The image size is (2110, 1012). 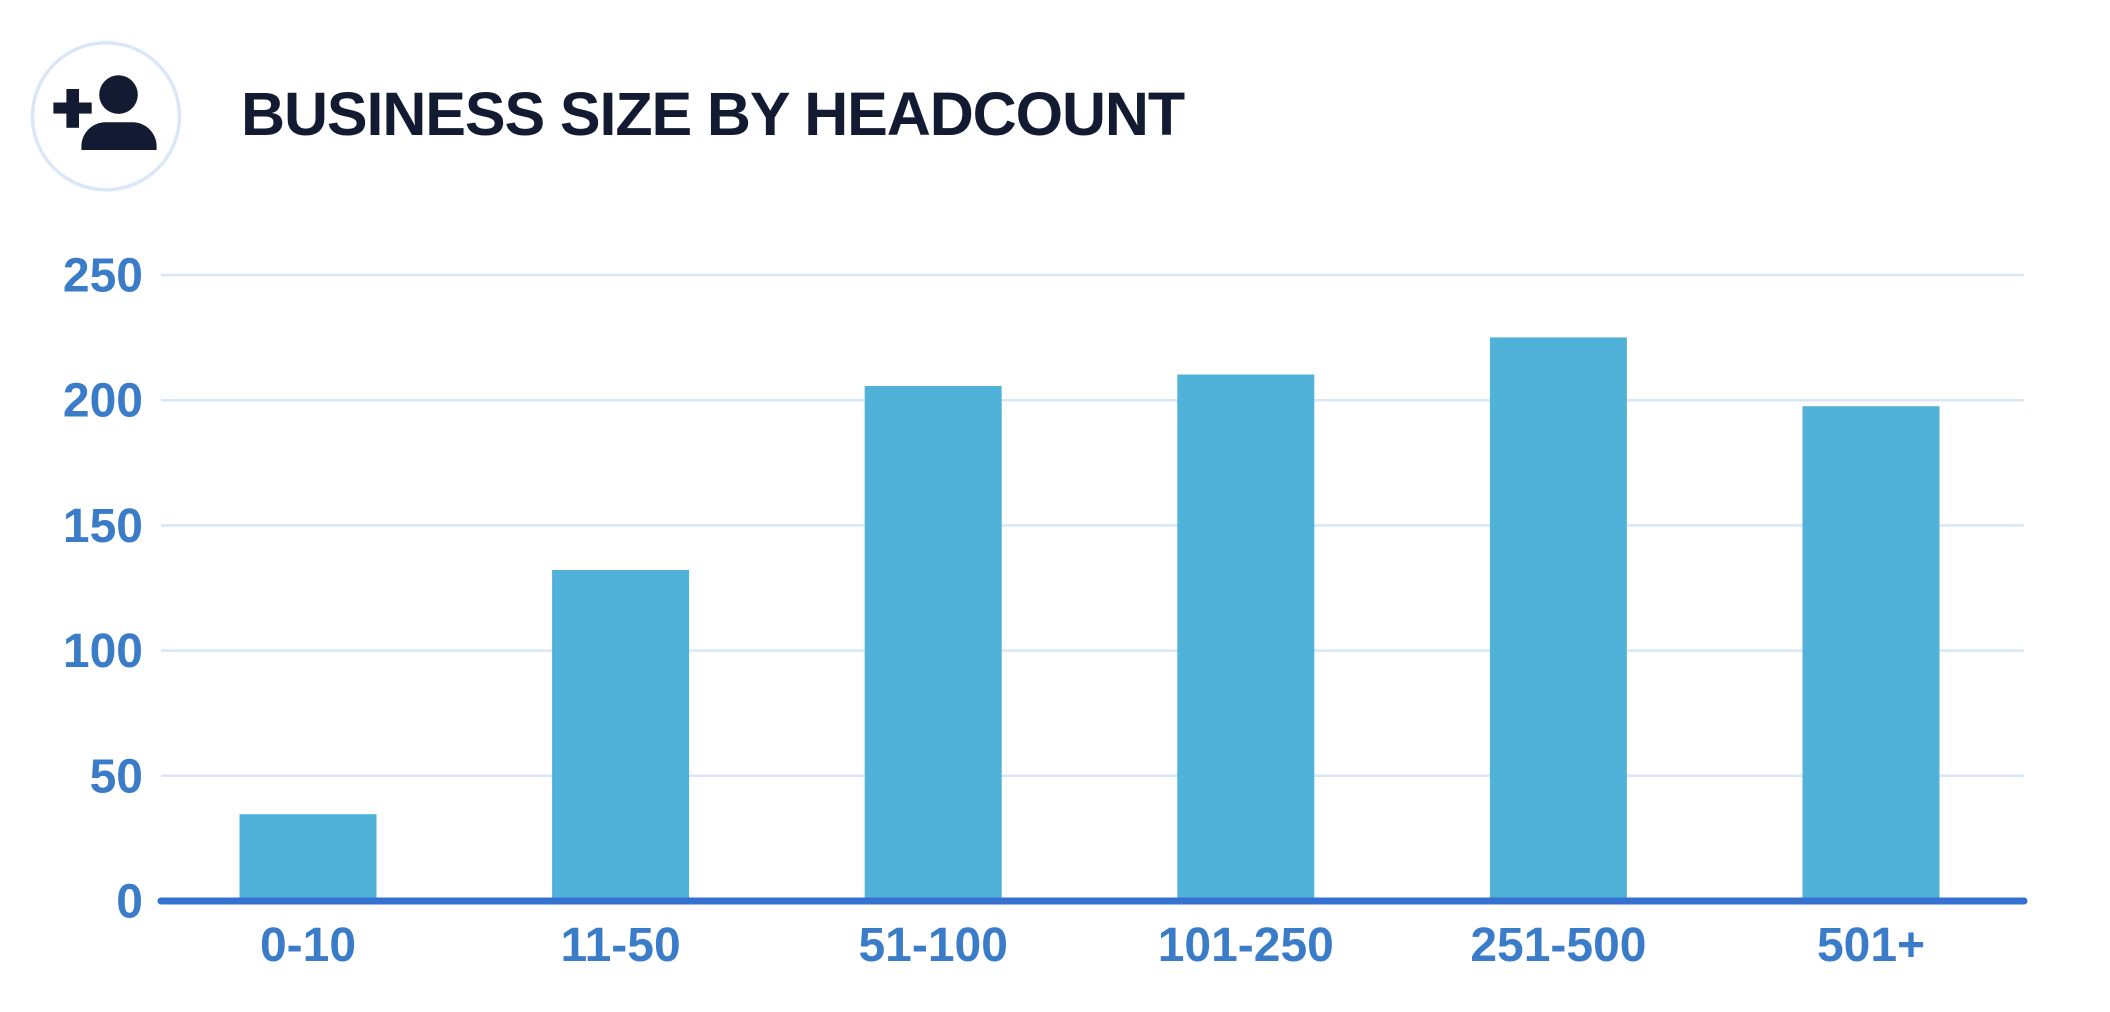 What do you see at coordinates (103, 526) in the screenshot?
I see `svg-text: 150` at bounding box center [103, 526].